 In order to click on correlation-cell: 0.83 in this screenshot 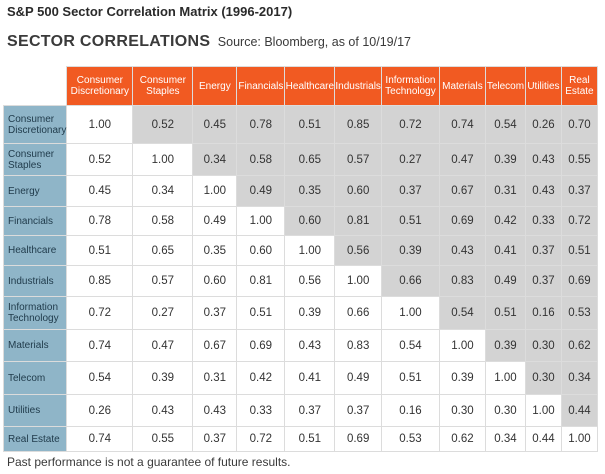, I will do `click(358, 345)`.